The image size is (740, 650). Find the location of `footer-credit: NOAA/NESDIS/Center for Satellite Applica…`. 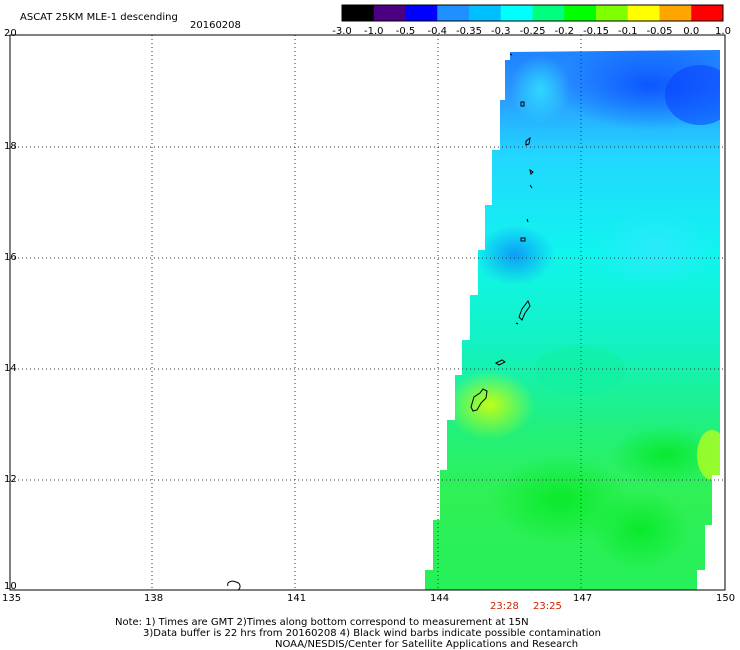

footer-credit: NOAA/NESDIS/Center for Satellite Applica… is located at coordinates (427, 644).